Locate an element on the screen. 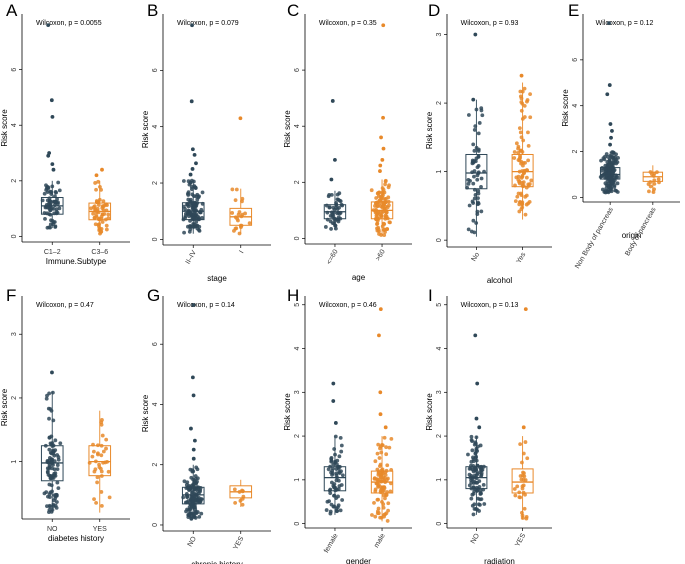 Image resolution: width=685 pixels, height=564 pixels. y-tick-label: 1 is located at coordinates (14, 462).